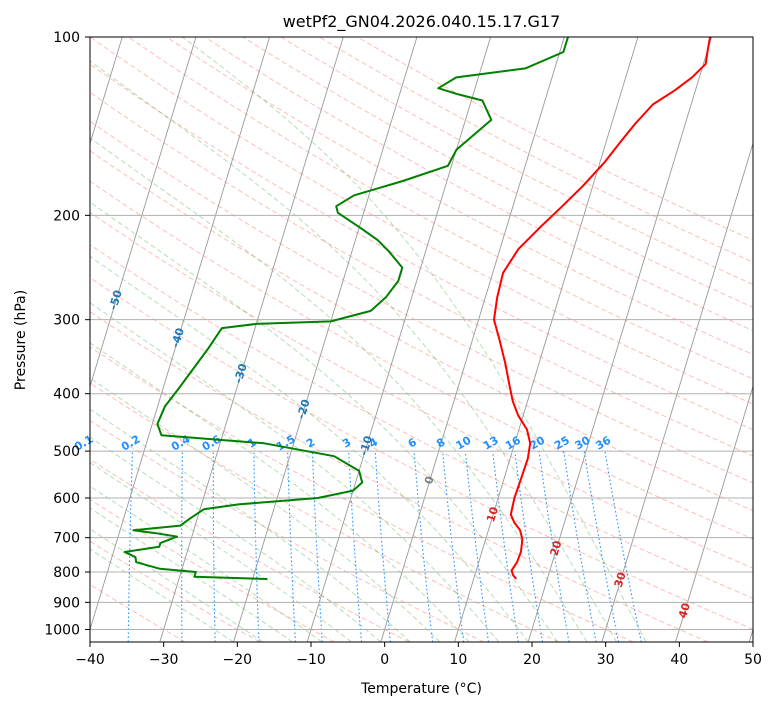 Image resolution: width=775 pixels, height=708 pixels. I want to click on mixing-ratio-labels: 0.1 0.2 0.4 0.6 1 1.5 2 3 4 6 8 10 13 16 20 25 30 36, so click(342, 442).